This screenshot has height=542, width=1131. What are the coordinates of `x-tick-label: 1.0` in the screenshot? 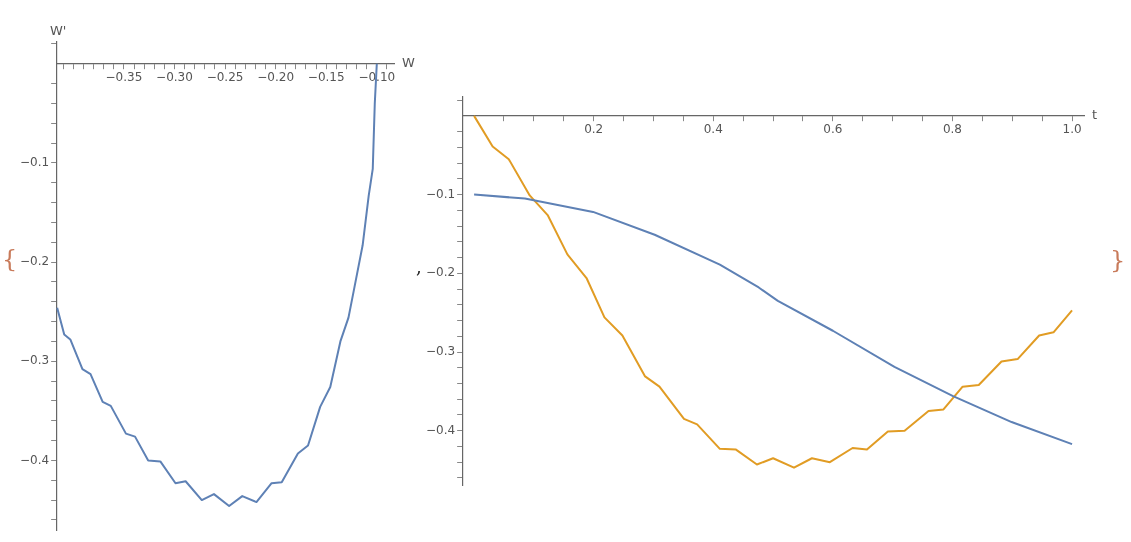 It's located at (1072, 129).